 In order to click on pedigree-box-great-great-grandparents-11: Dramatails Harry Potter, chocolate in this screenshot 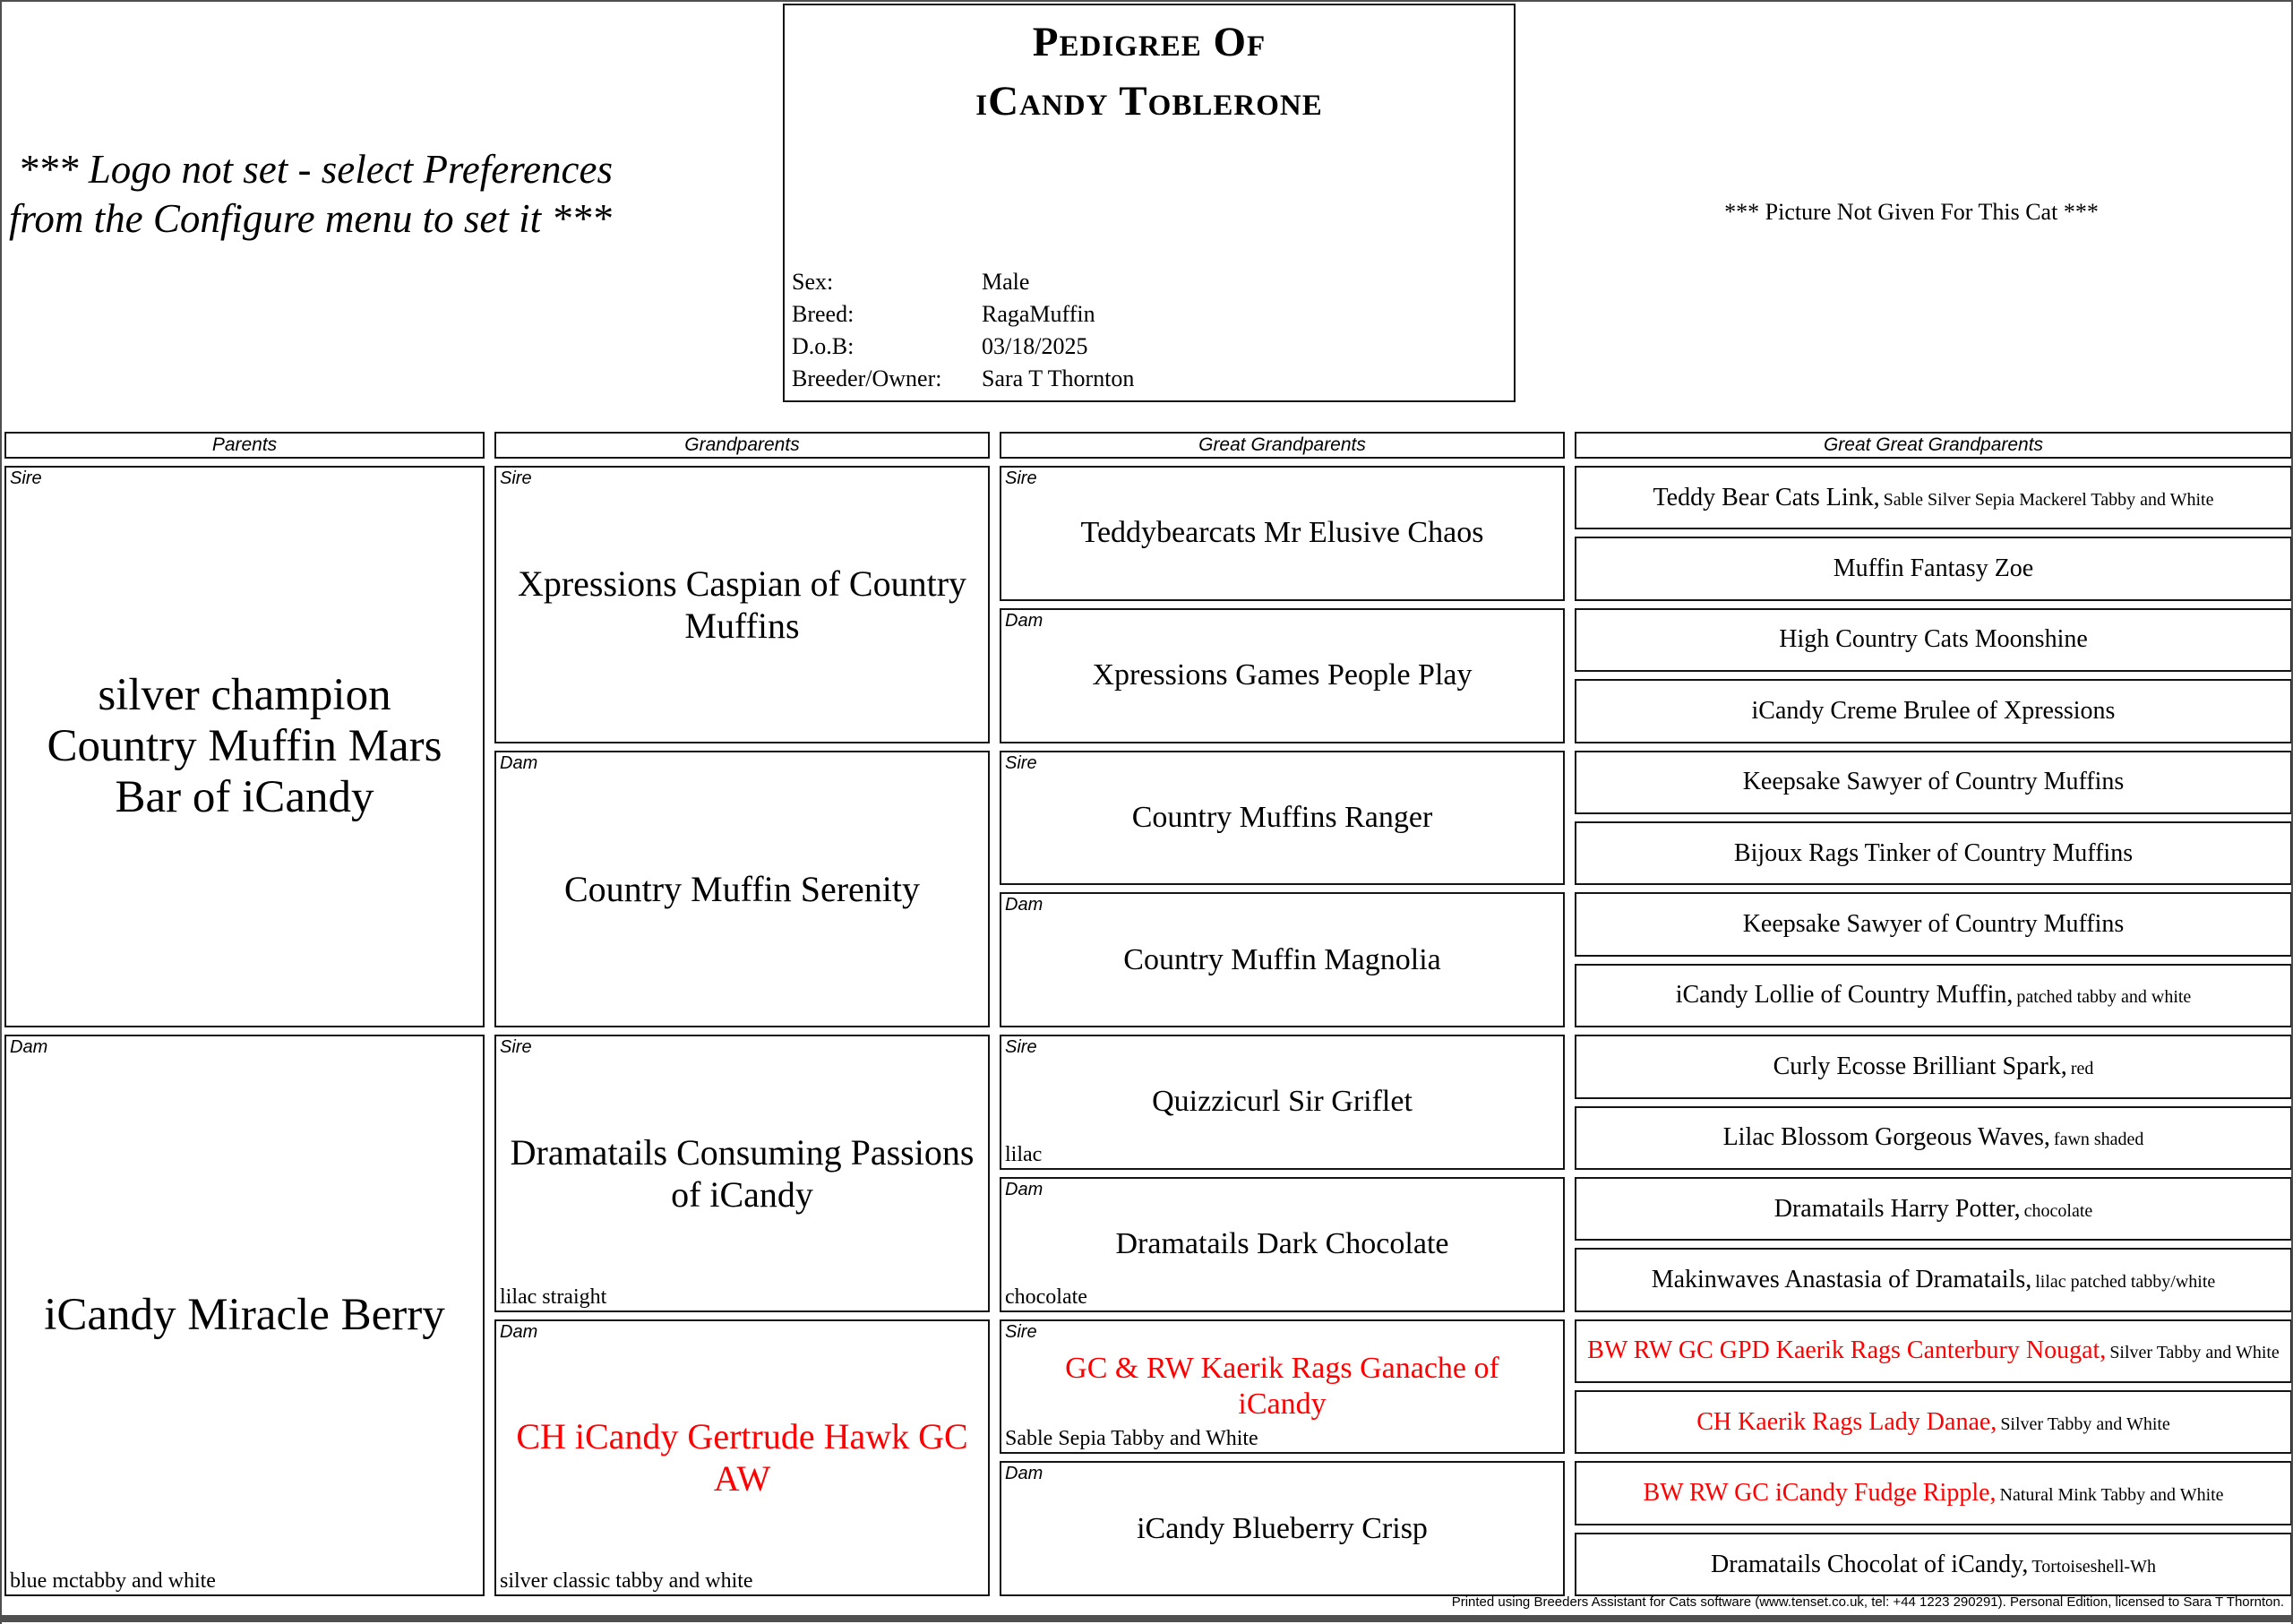, I will do `click(1933, 1209)`.